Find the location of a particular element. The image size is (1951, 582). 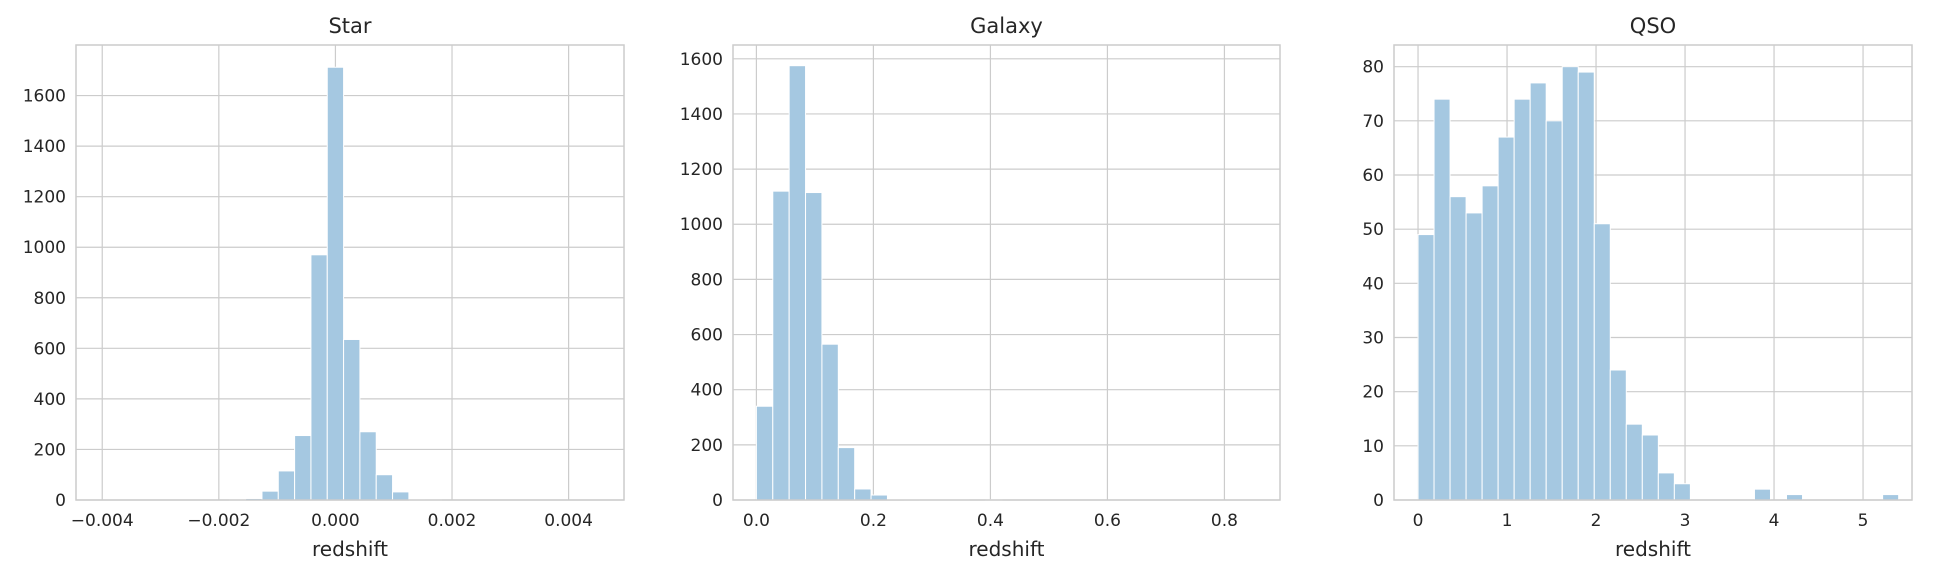

qso-x-tick-label: 3 is located at coordinates (1685, 521).